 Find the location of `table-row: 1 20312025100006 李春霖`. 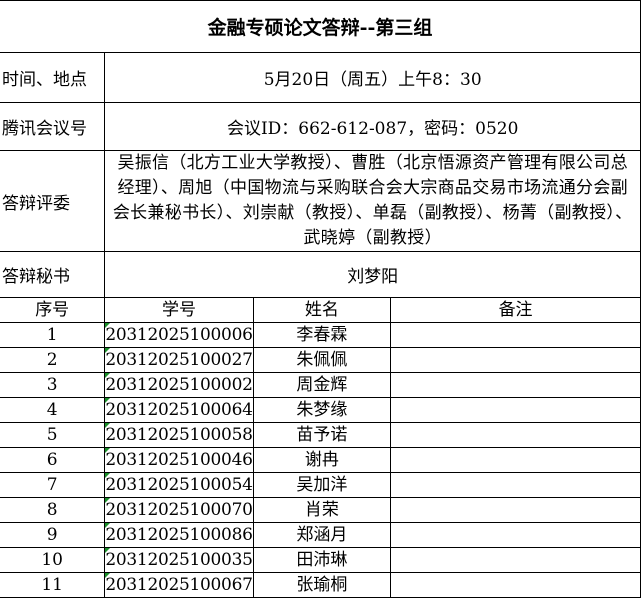

table-row: 1 20312025100006 李春霖 is located at coordinates (320, 335).